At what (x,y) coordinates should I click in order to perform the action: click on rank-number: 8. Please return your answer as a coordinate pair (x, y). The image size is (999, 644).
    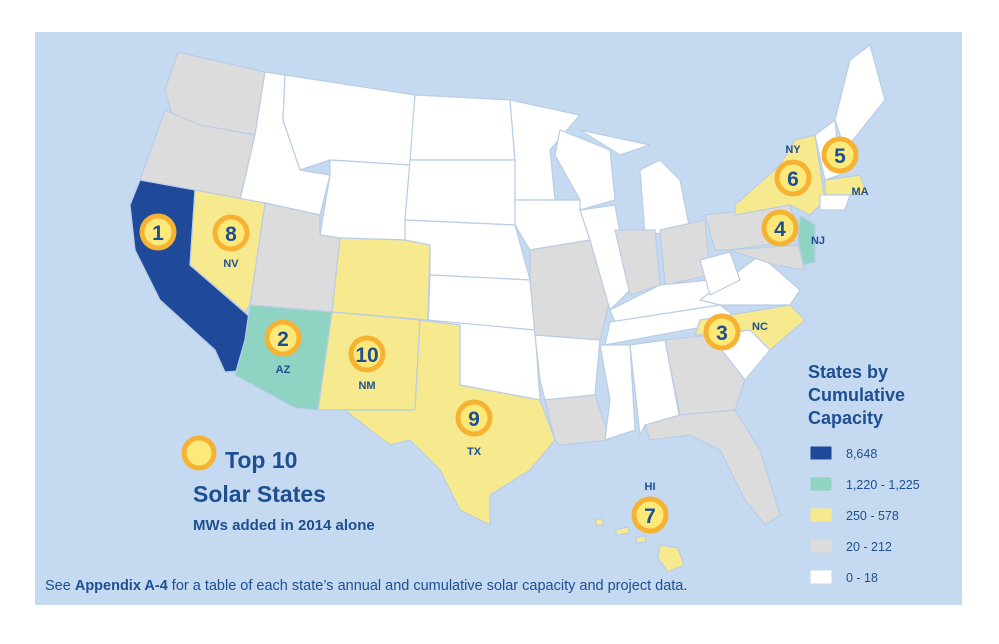
    Looking at the image, I should click on (231, 234).